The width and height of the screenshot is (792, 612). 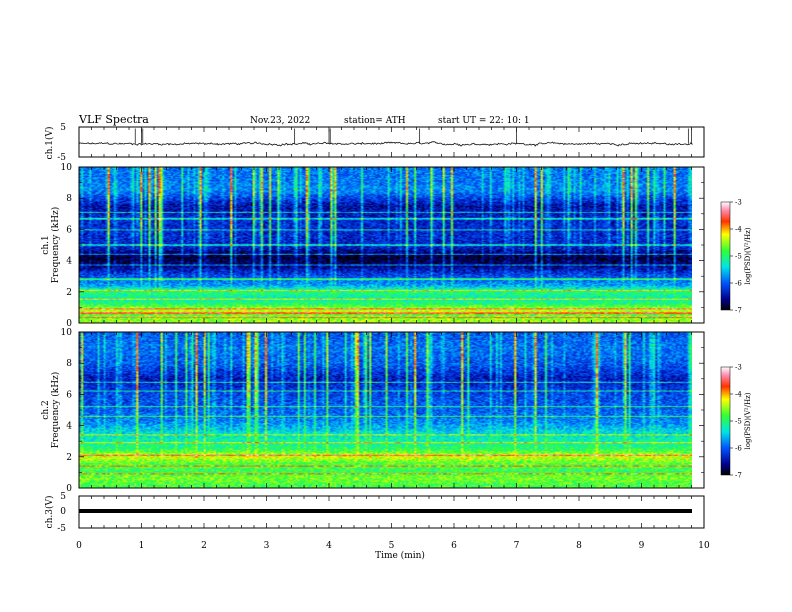 I want to click on ch1-spectrogram-ylabel-2: Frequency (kHz), so click(x=55, y=245).